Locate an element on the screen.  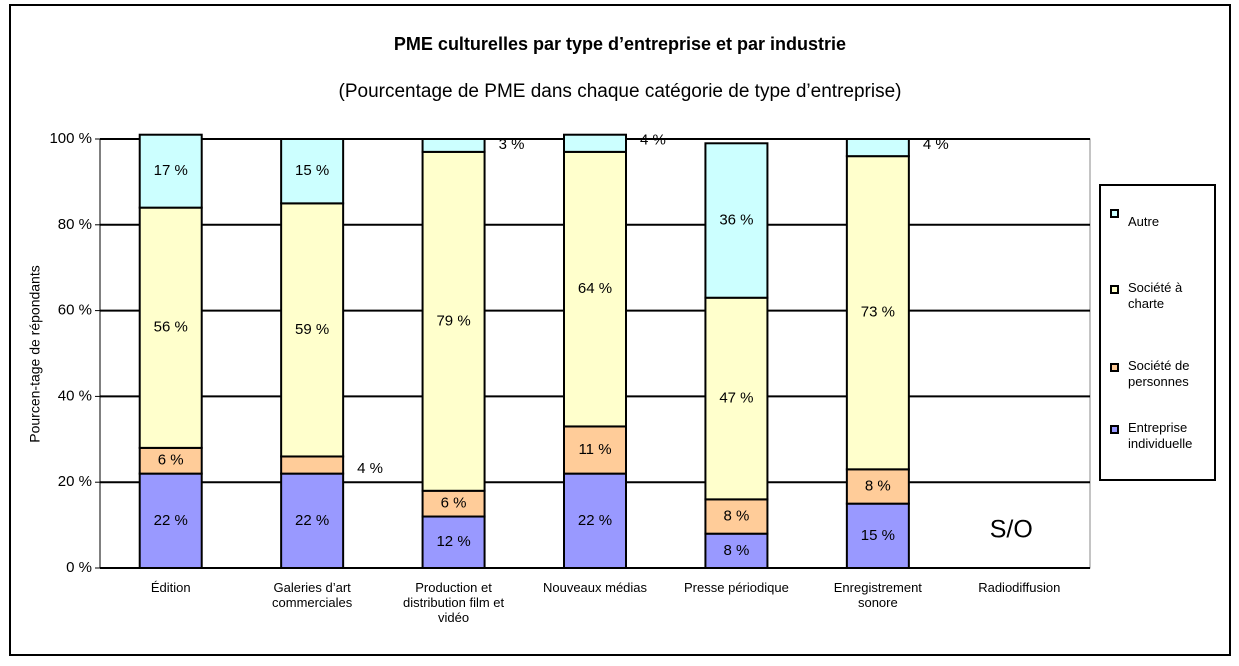
legend-label: Entreprise individuelle is located at coordinates (1160, 435).